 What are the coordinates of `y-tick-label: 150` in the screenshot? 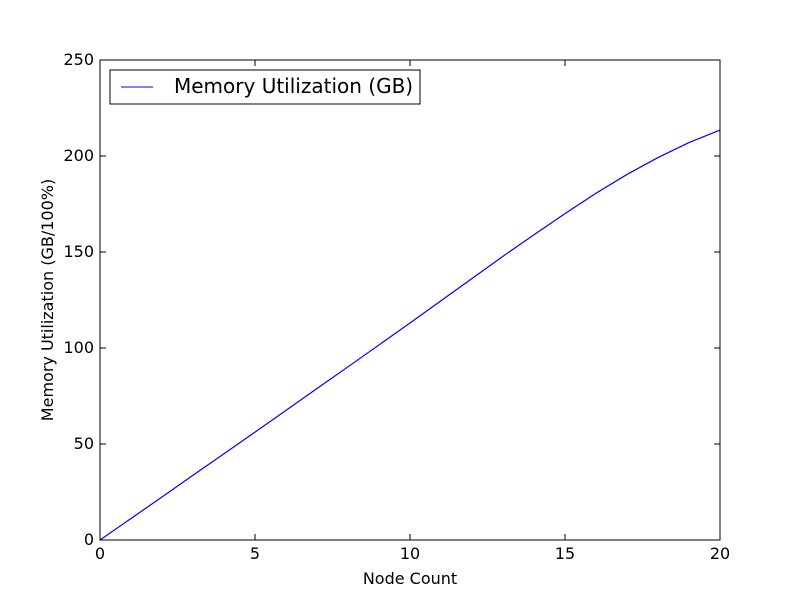 It's located at (78, 251).